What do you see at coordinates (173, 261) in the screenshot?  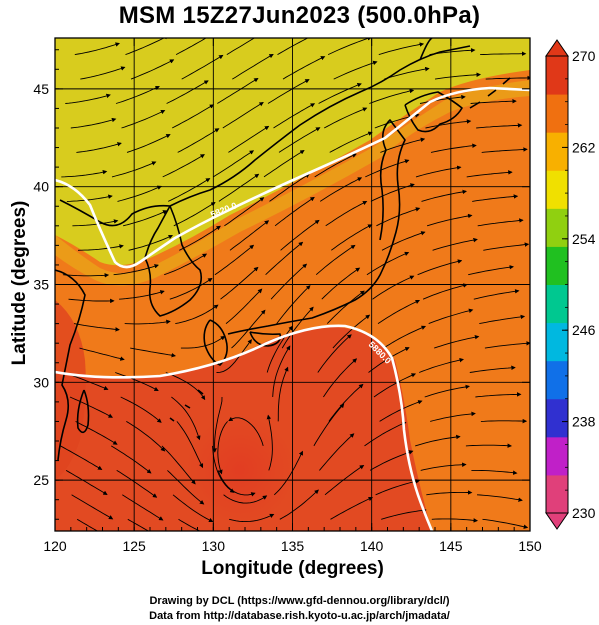 I see `coast-korea` at bounding box center [173, 261].